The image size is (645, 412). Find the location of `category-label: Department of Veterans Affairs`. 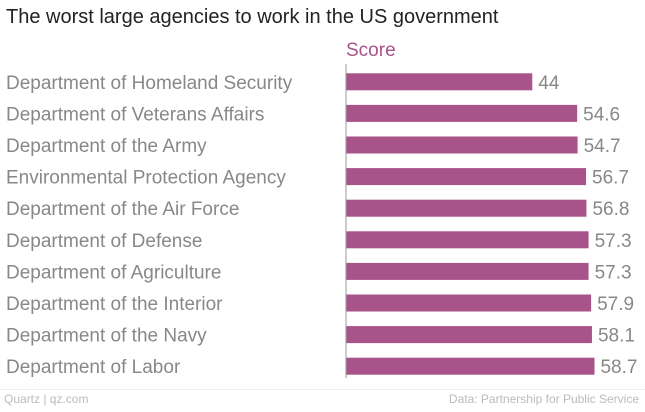

category-label: Department of Veterans Affairs is located at coordinates (135, 114).